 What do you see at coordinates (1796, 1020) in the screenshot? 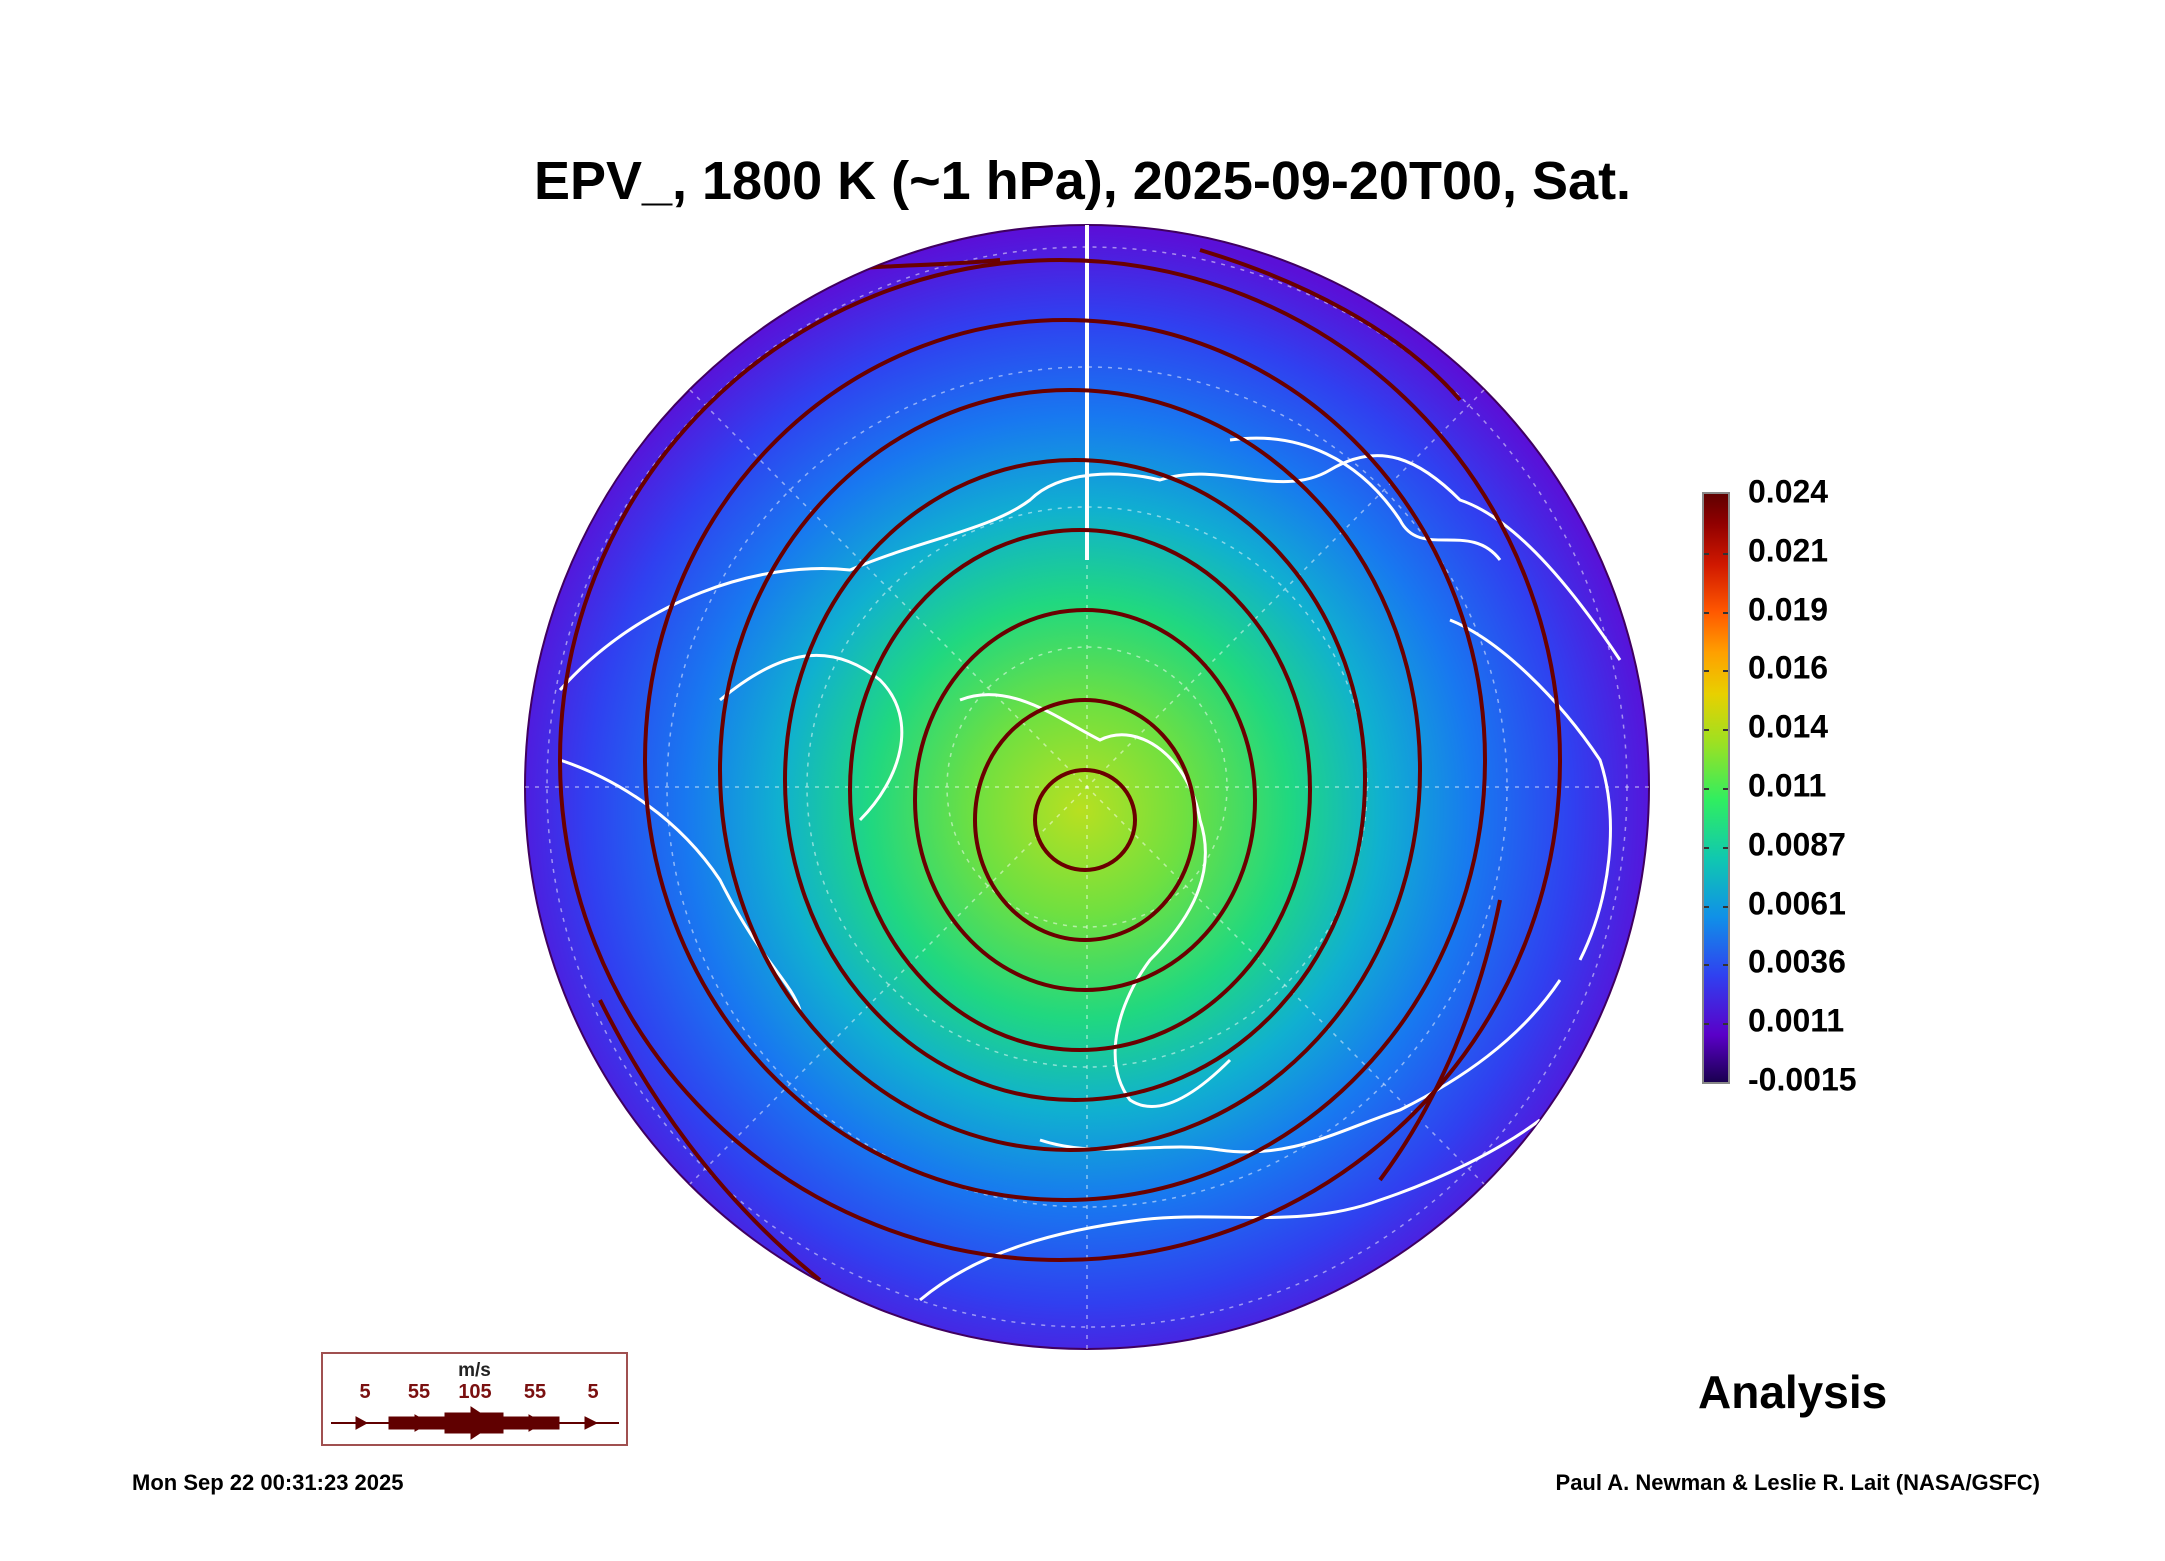
I see `colorbar-label: 0.0011` at bounding box center [1796, 1020].